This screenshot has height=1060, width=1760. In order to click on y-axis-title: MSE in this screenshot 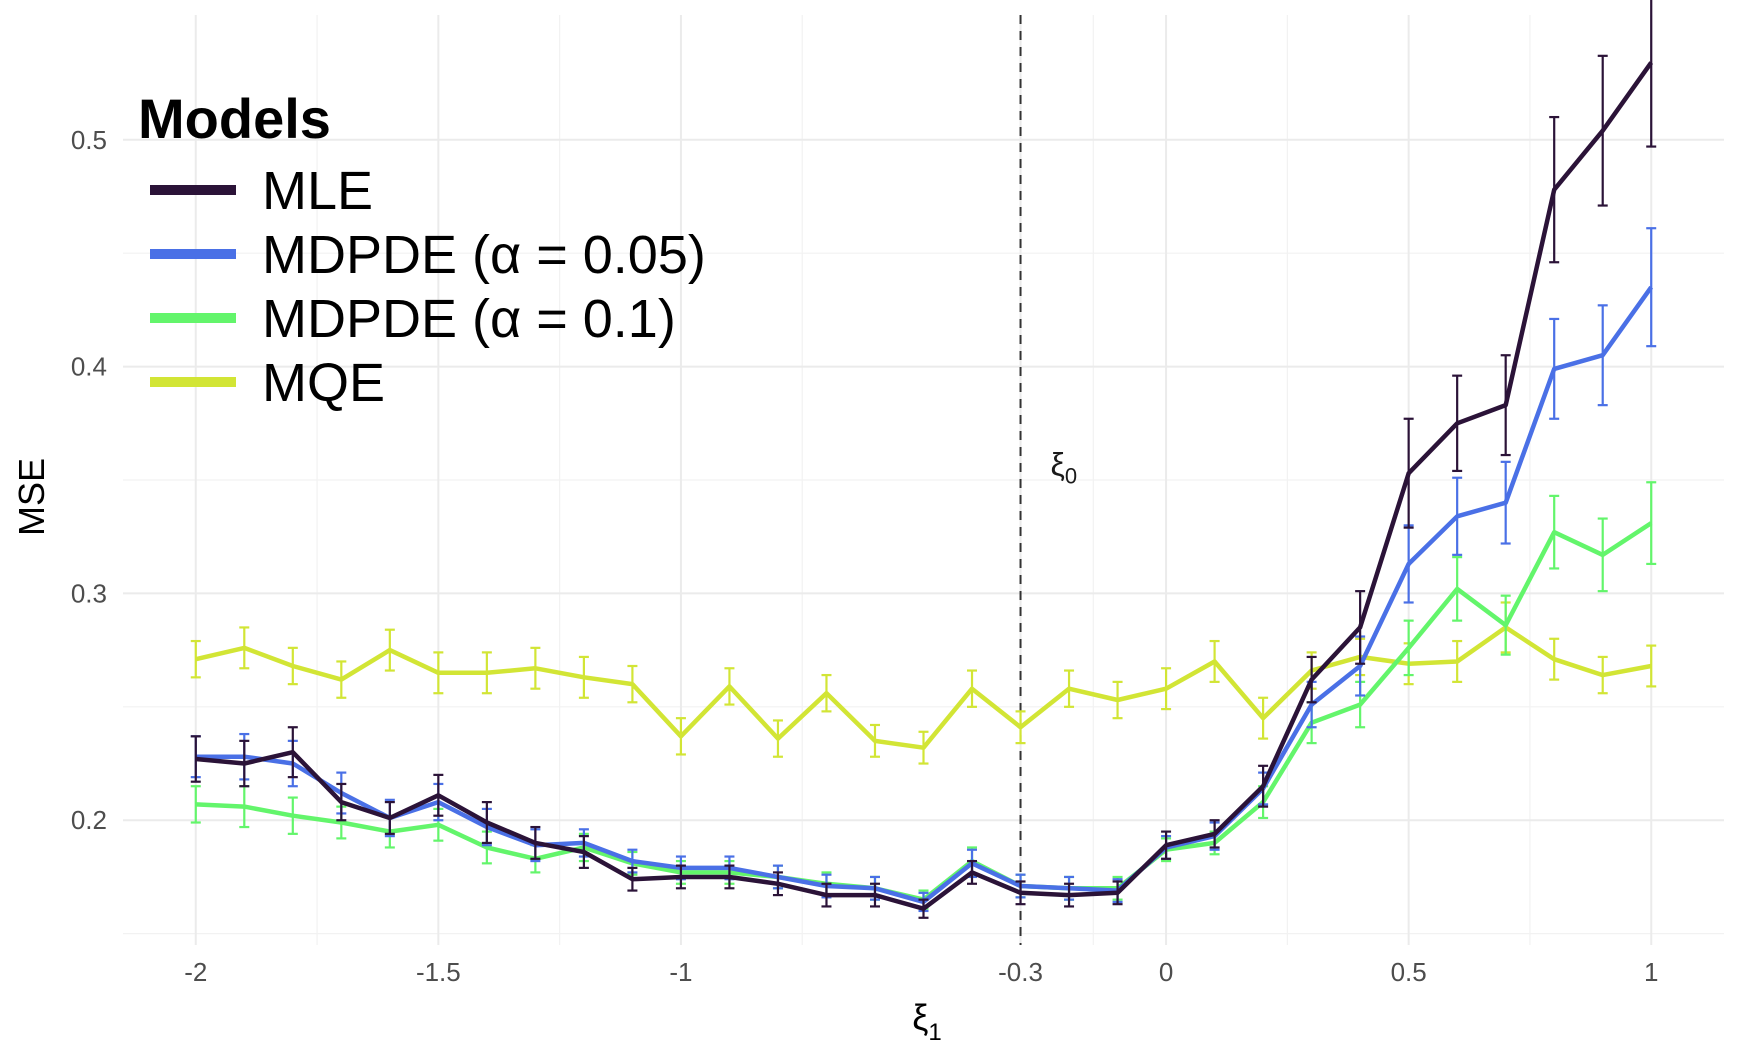, I will do `click(31, 497)`.